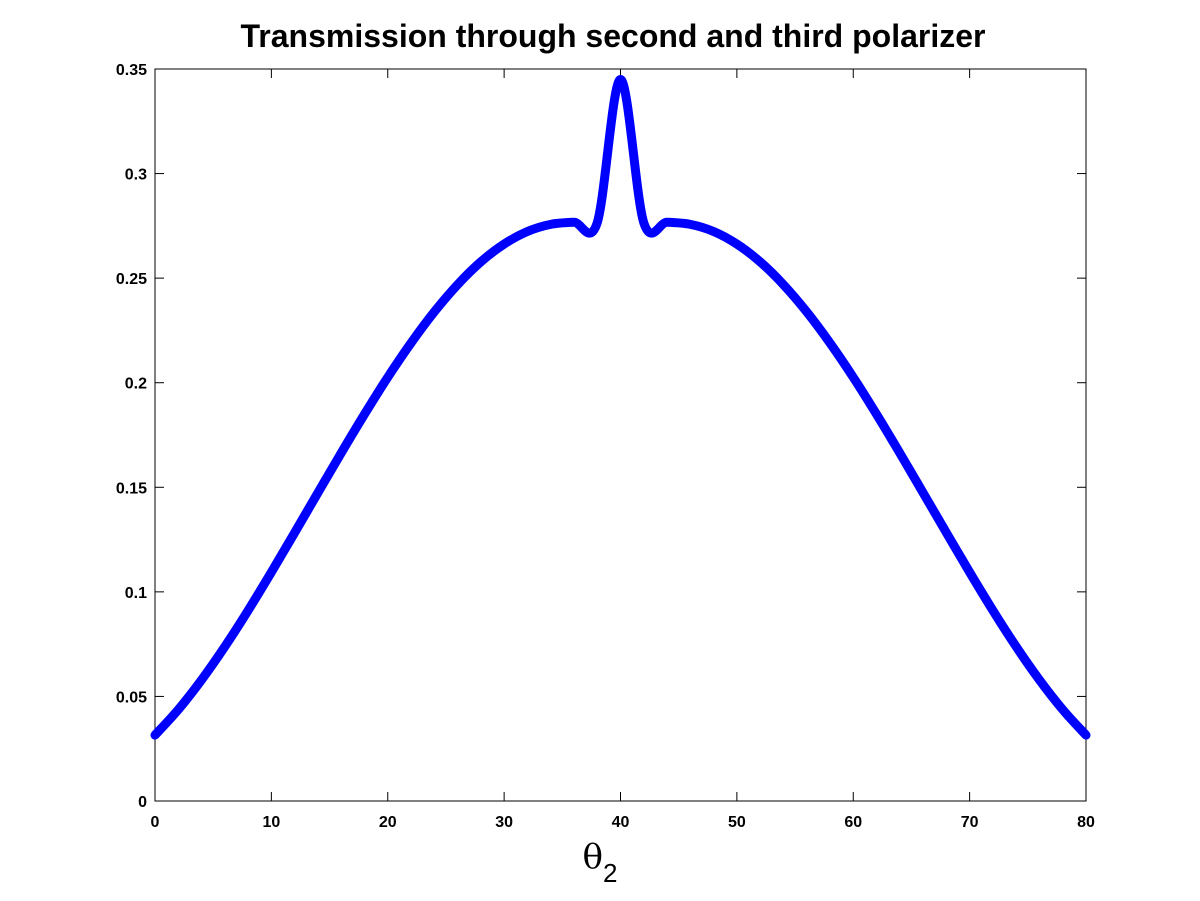  I want to click on y-tick-label: 0.25, so click(131, 279).